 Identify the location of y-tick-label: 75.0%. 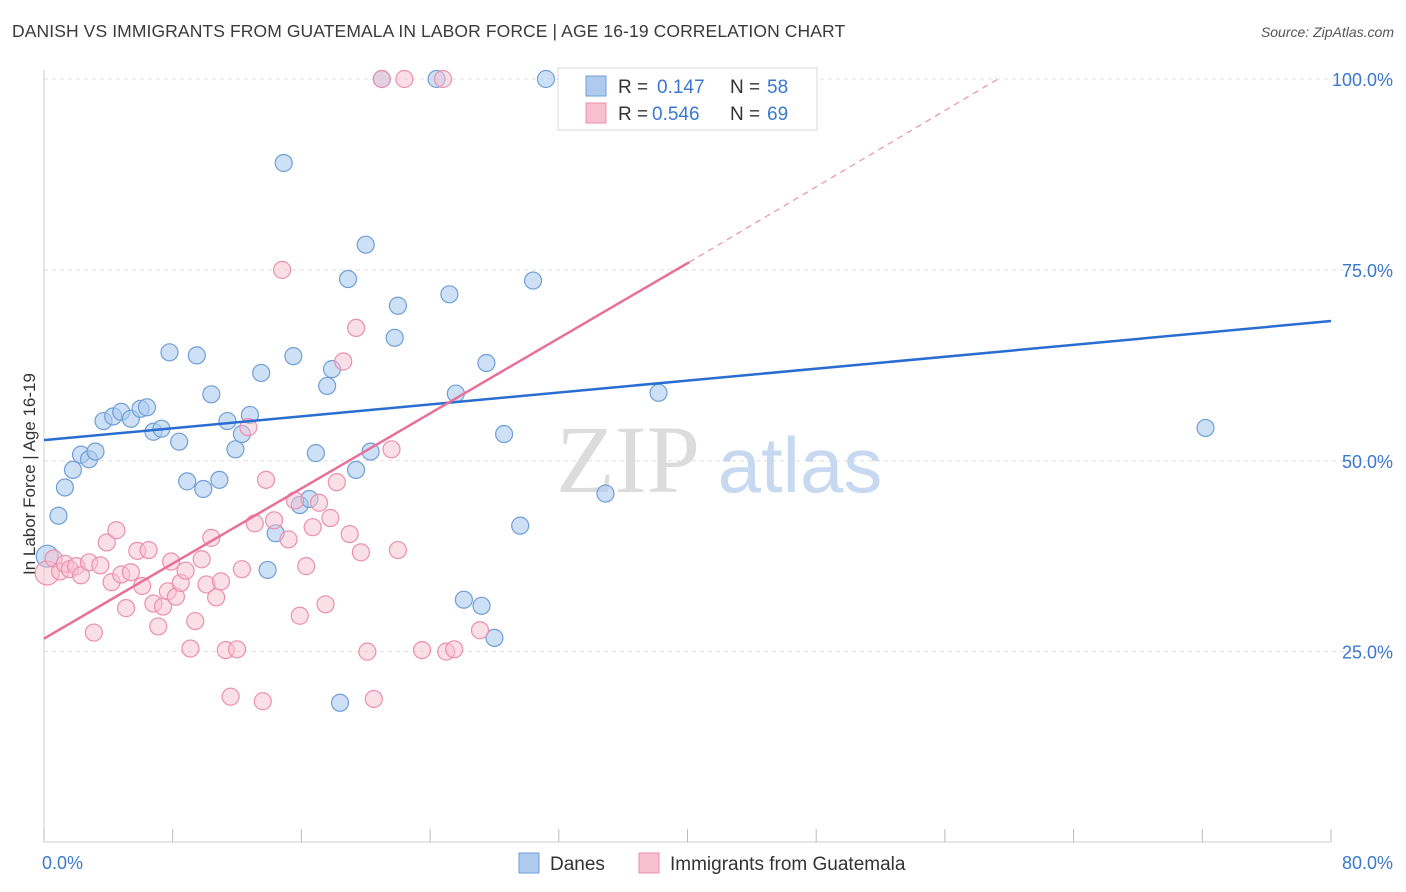
(1367, 271).